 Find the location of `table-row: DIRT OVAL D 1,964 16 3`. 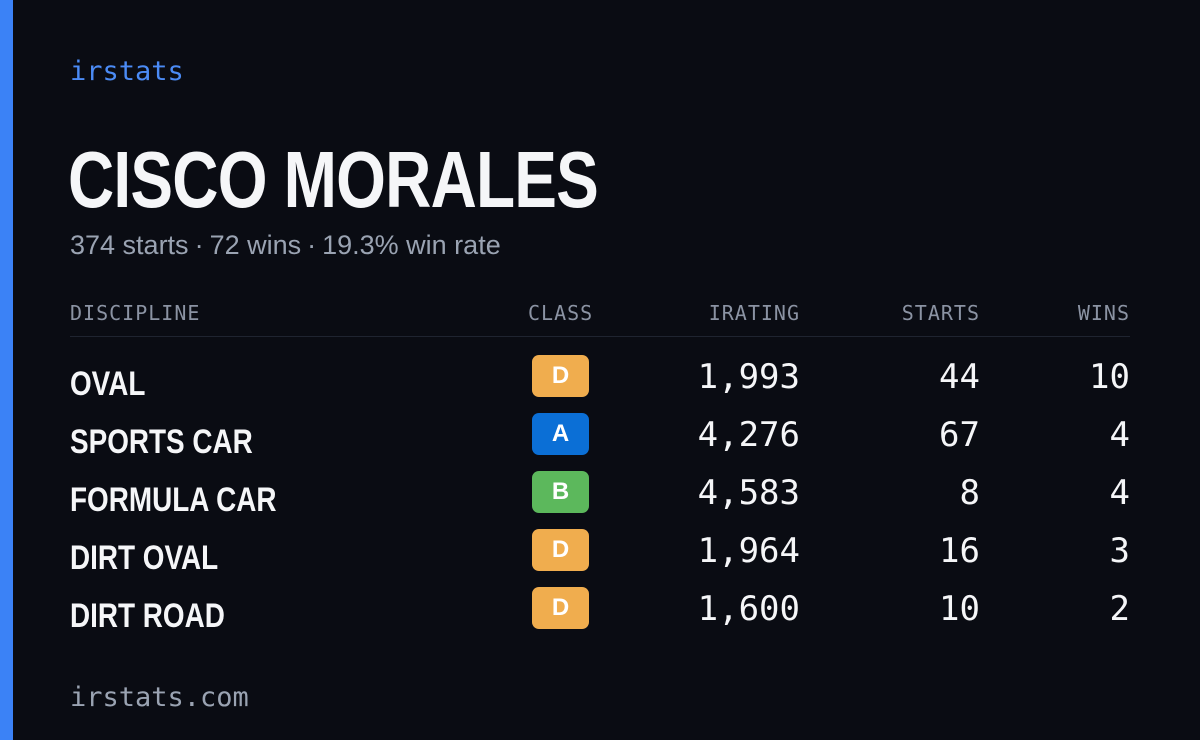

table-row: DIRT OVAL D 1,964 16 3 is located at coordinates (600, 556).